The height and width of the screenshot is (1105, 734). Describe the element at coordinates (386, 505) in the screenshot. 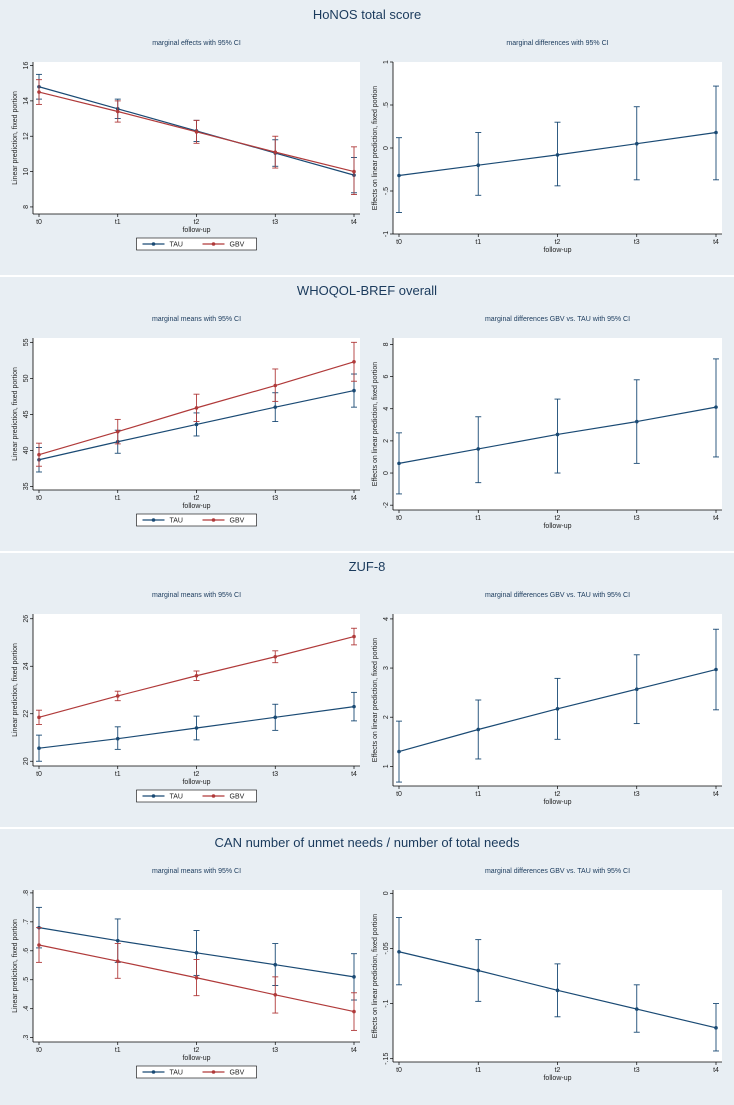

I see `y-tick-label: -2` at that location.